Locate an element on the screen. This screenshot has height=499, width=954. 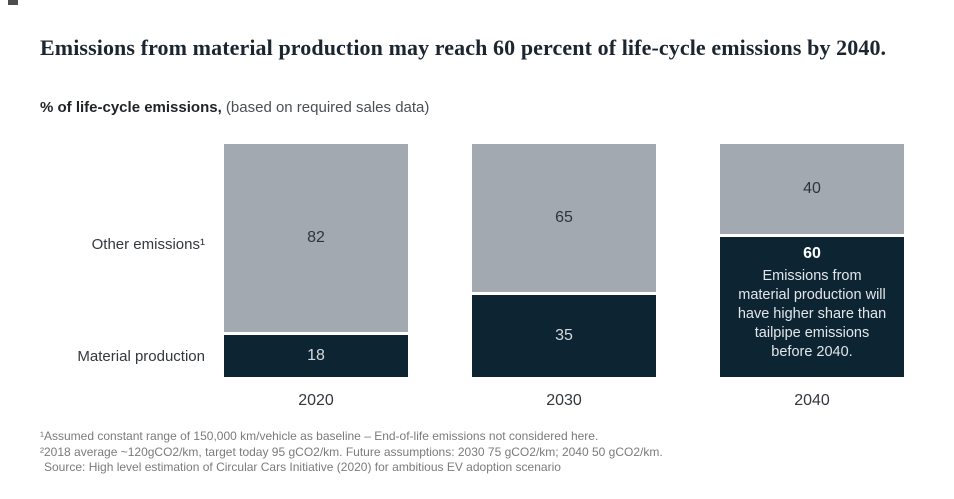
bar-2040-segment-other: 40 is located at coordinates (812, 191).